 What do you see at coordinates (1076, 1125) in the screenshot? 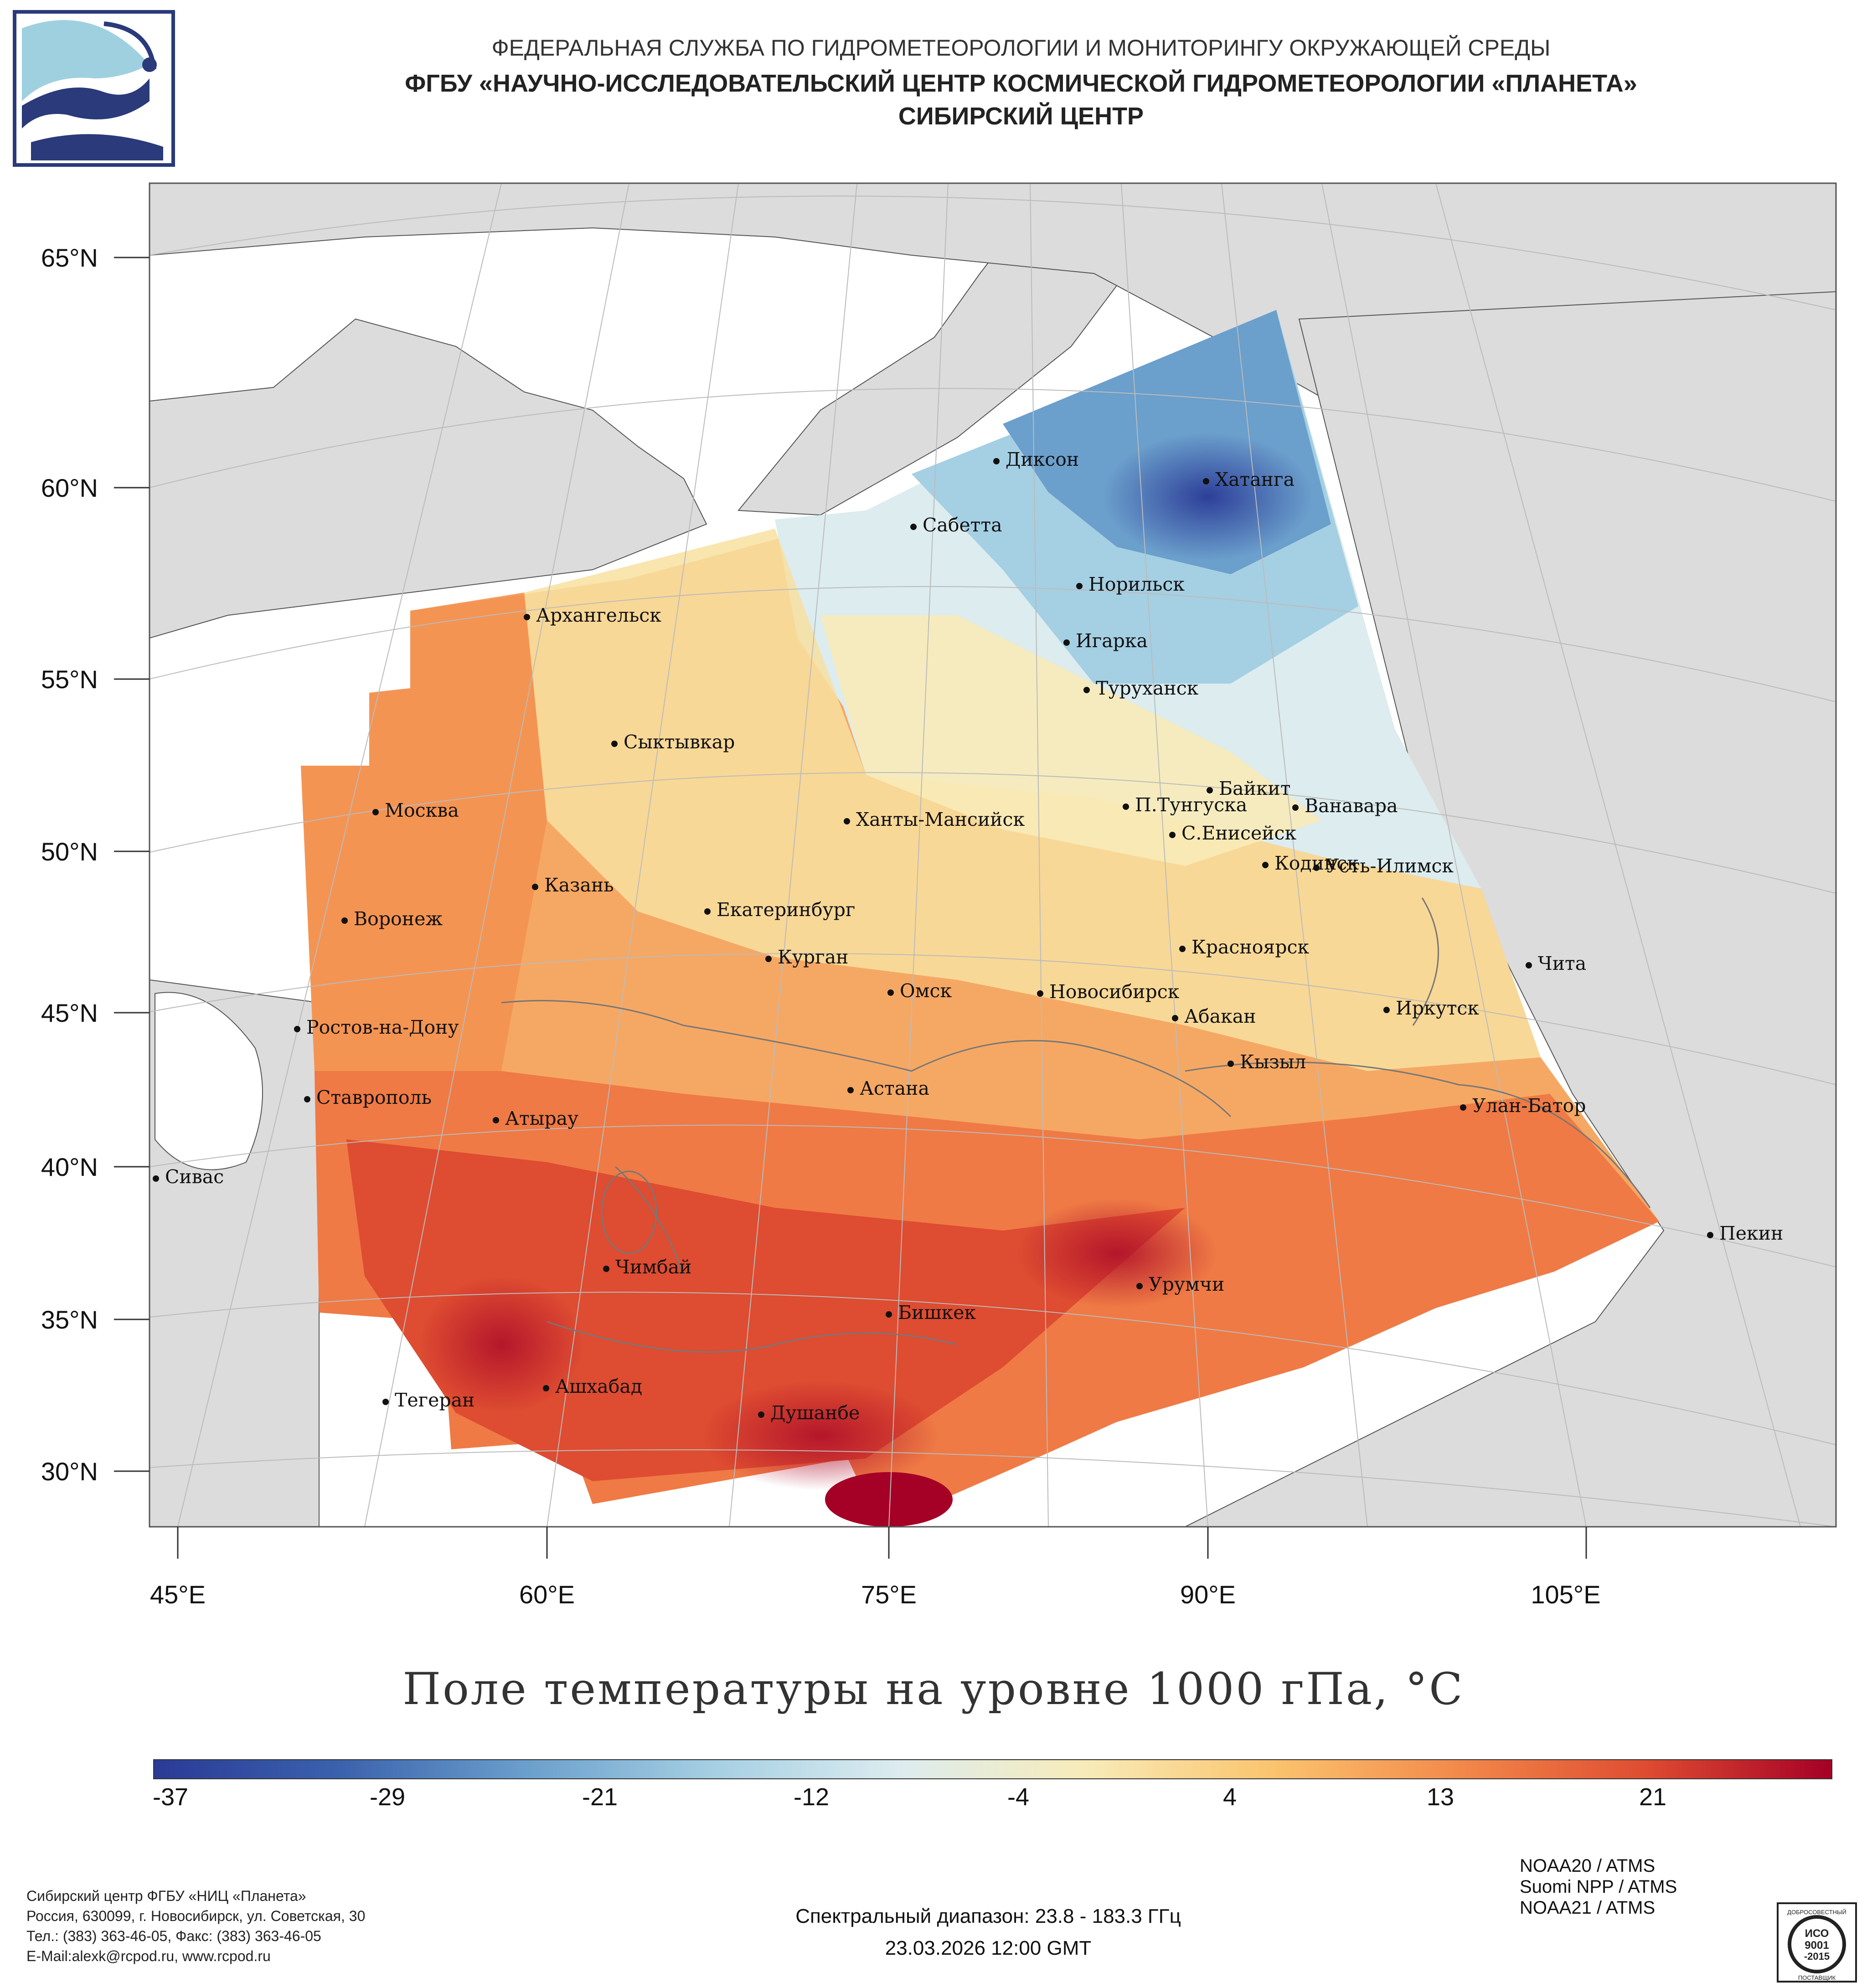
I see `country-borders` at bounding box center [1076, 1125].